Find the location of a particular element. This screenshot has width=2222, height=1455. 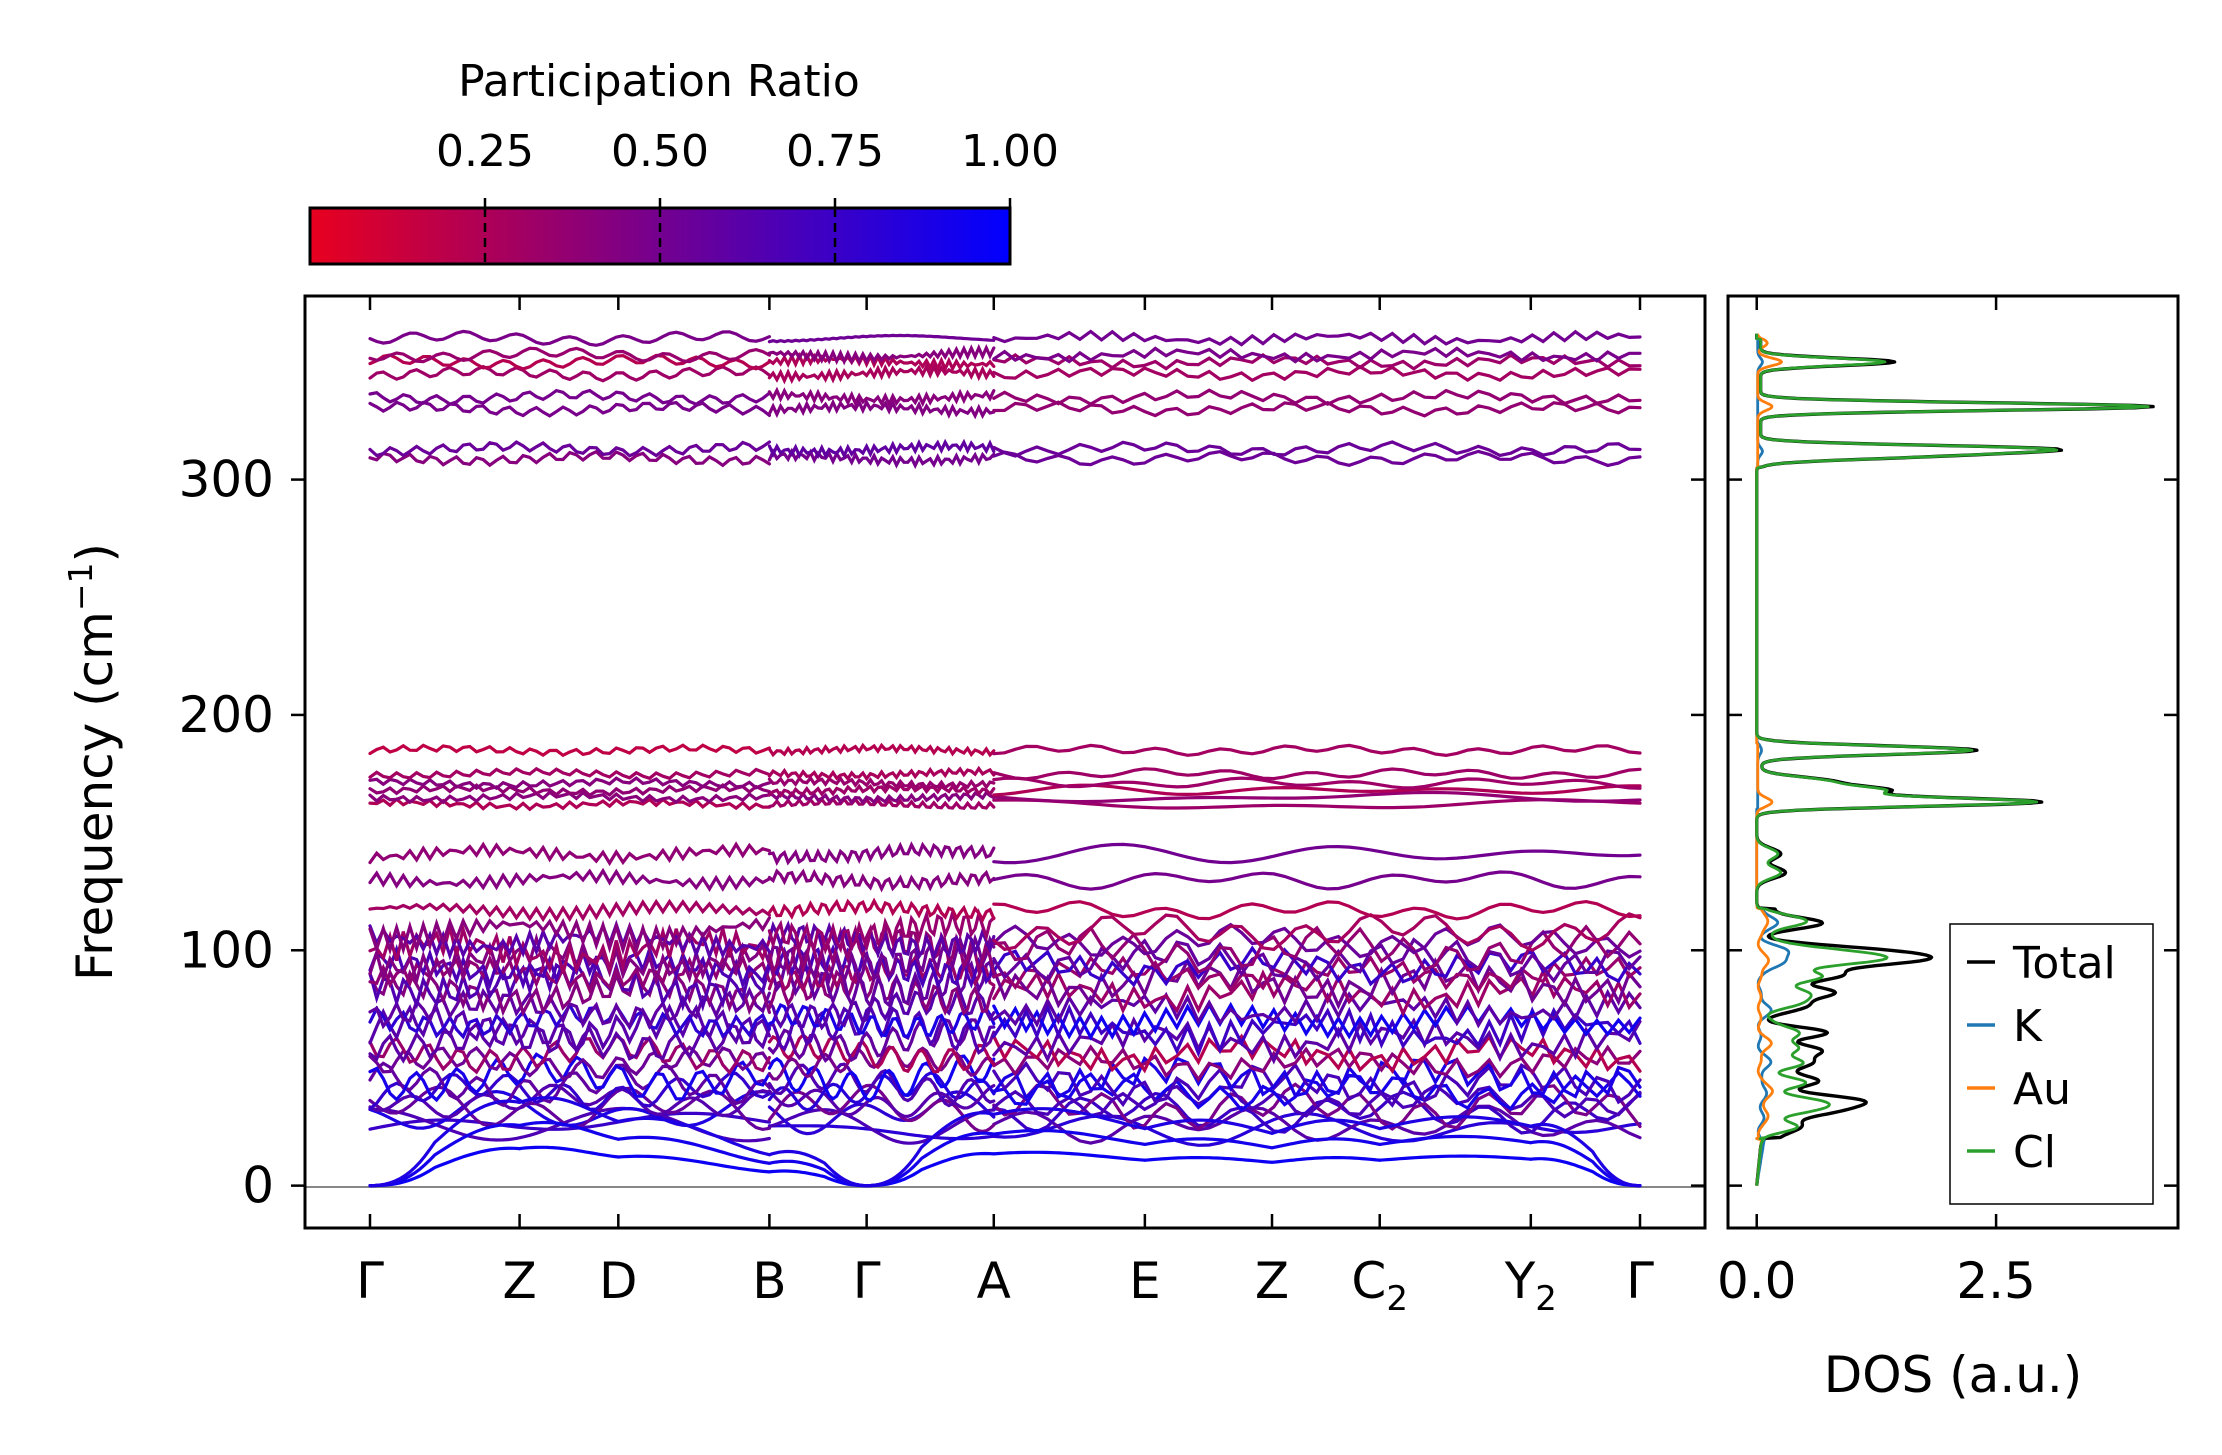

dos-panel-frame is located at coordinates (1953, 762).